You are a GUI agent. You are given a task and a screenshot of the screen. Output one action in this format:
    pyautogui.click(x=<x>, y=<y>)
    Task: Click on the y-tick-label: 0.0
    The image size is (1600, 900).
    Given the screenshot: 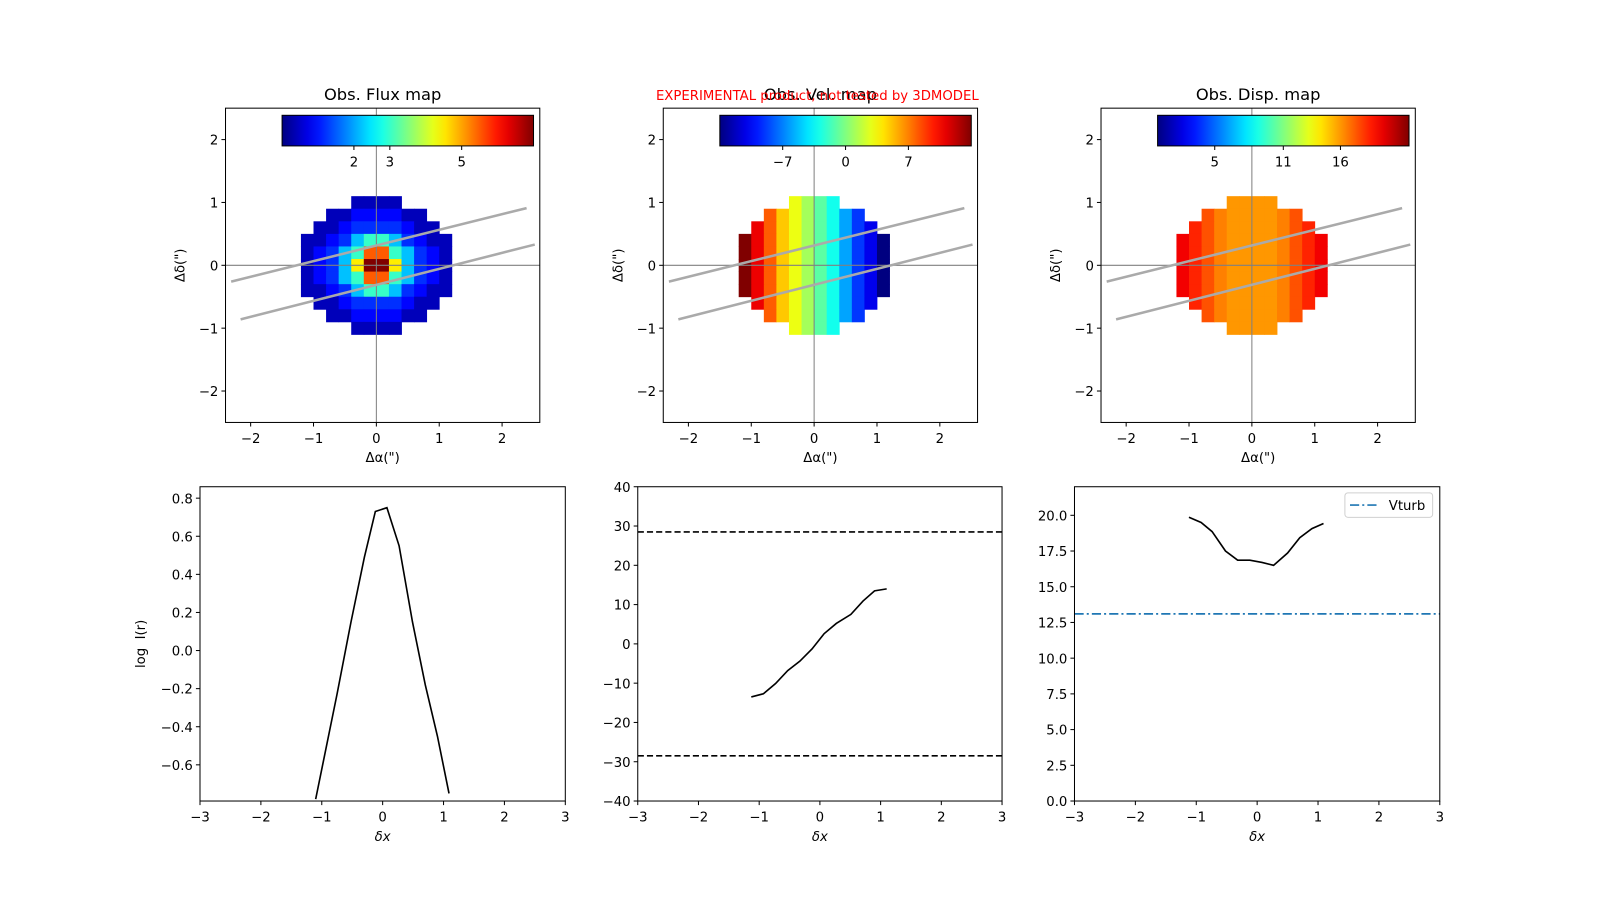 What is the action you would take?
    pyautogui.click(x=182, y=652)
    